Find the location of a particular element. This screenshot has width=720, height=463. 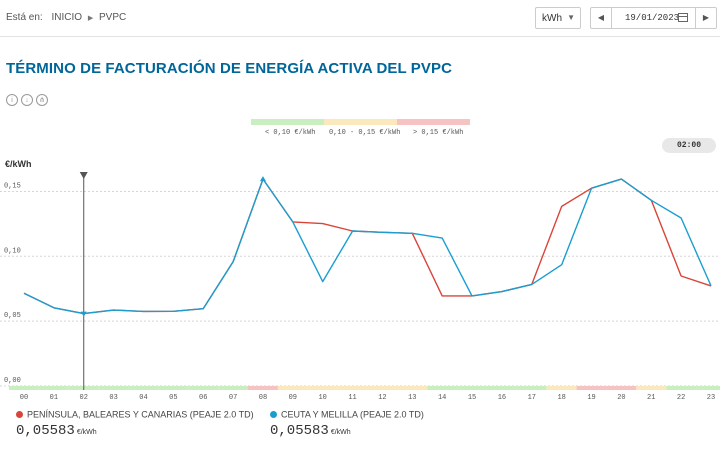

chevron-down-icon: ▼ is located at coordinates (571, 17).